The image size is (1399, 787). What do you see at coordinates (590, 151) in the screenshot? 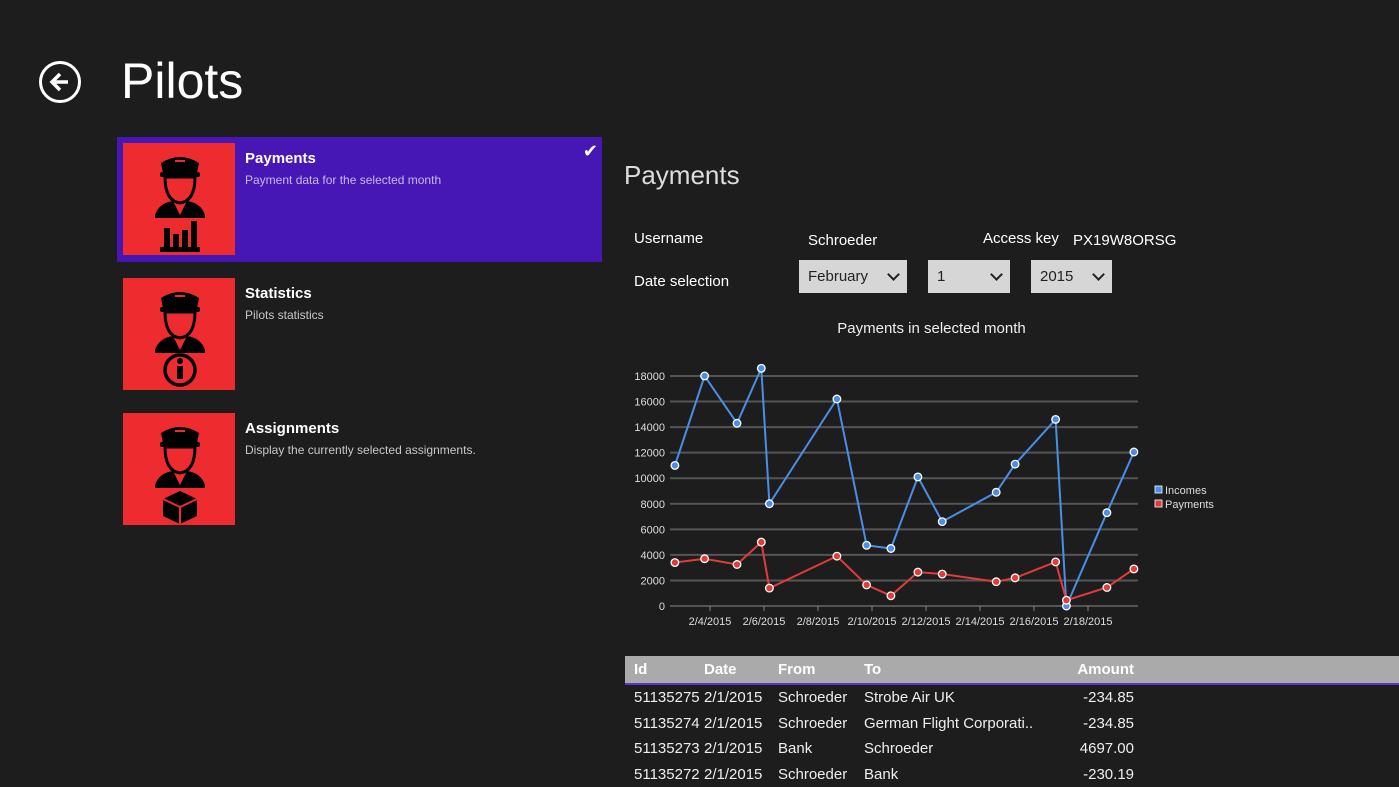
I see `checkmark-icon: ✔` at bounding box center [590, 151].